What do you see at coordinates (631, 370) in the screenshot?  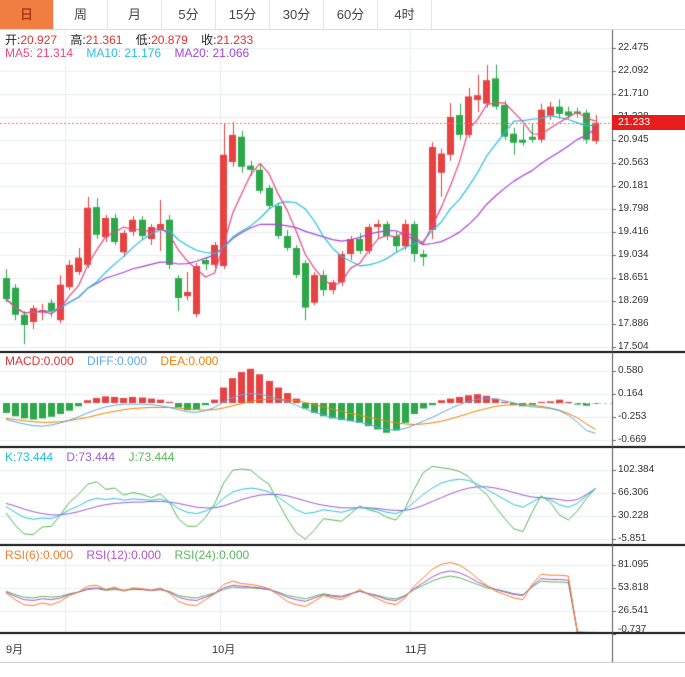 I see `y-axis-label-macd: 0.580` at bounding box center [631, 370].